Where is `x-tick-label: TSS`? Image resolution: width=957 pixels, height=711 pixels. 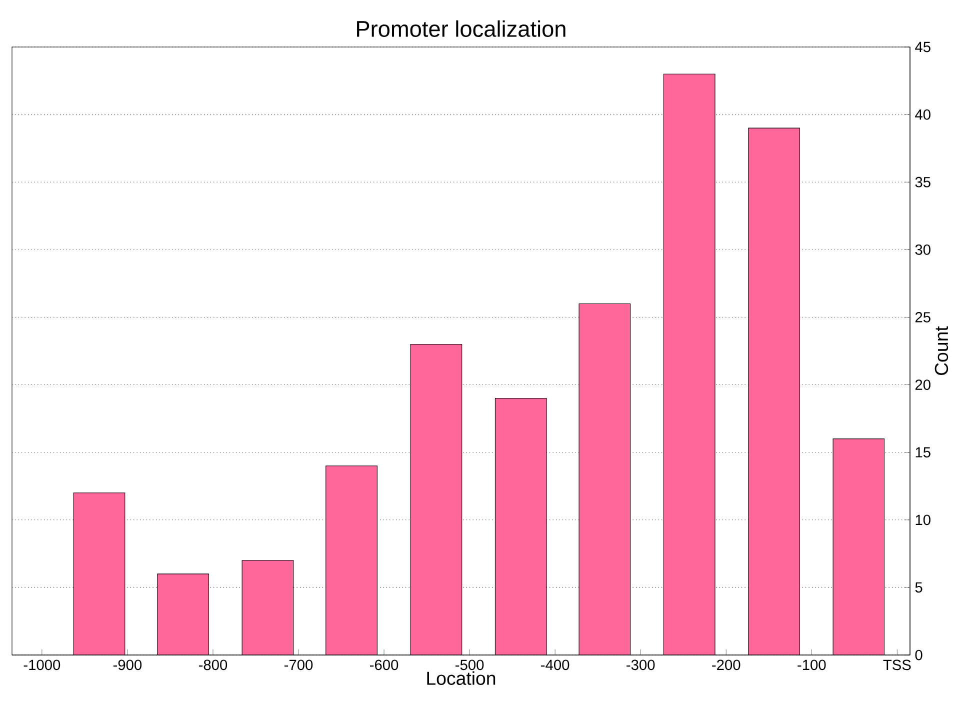 x-tick-label: TSS is located at coordinates (897, 665).